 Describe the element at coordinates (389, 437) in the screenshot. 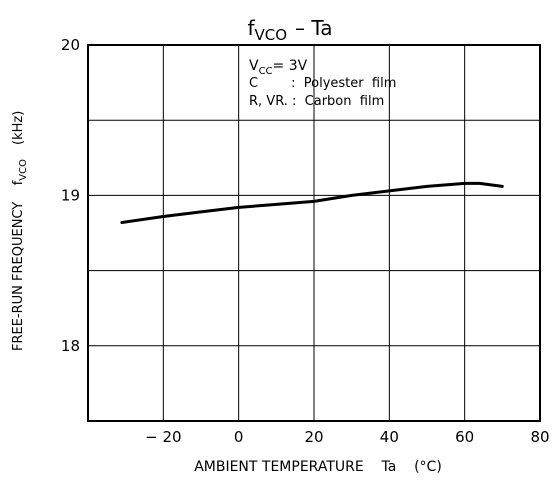

I see `x-tick-label: 40` at that location.